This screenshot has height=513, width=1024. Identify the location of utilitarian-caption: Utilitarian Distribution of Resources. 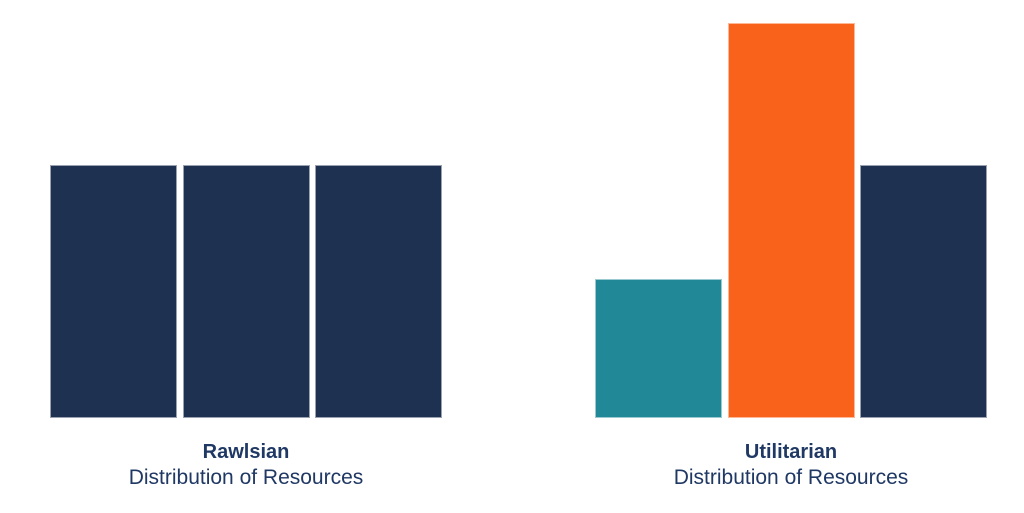
(791, 465).